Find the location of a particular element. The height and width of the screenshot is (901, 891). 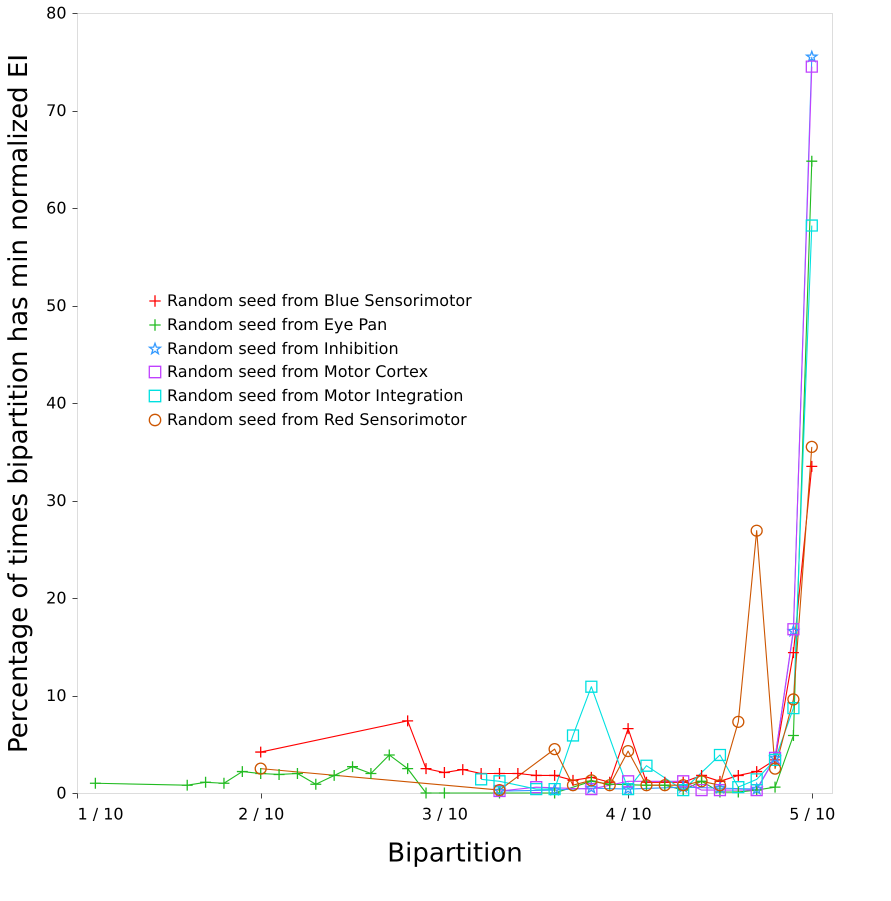

y-tick-label: 80 is located at coordinates (56, 13).